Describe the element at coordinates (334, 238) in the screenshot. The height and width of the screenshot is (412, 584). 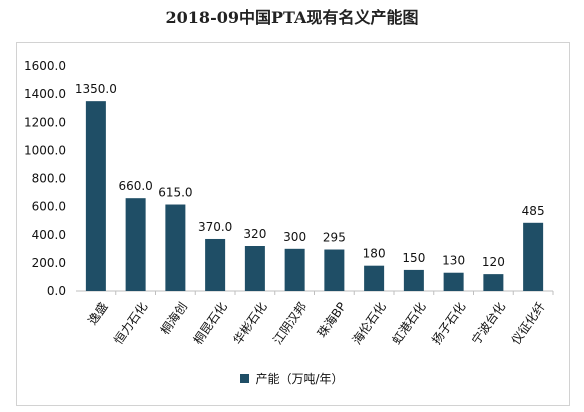
I see `bar-value-label: 295` at that location.